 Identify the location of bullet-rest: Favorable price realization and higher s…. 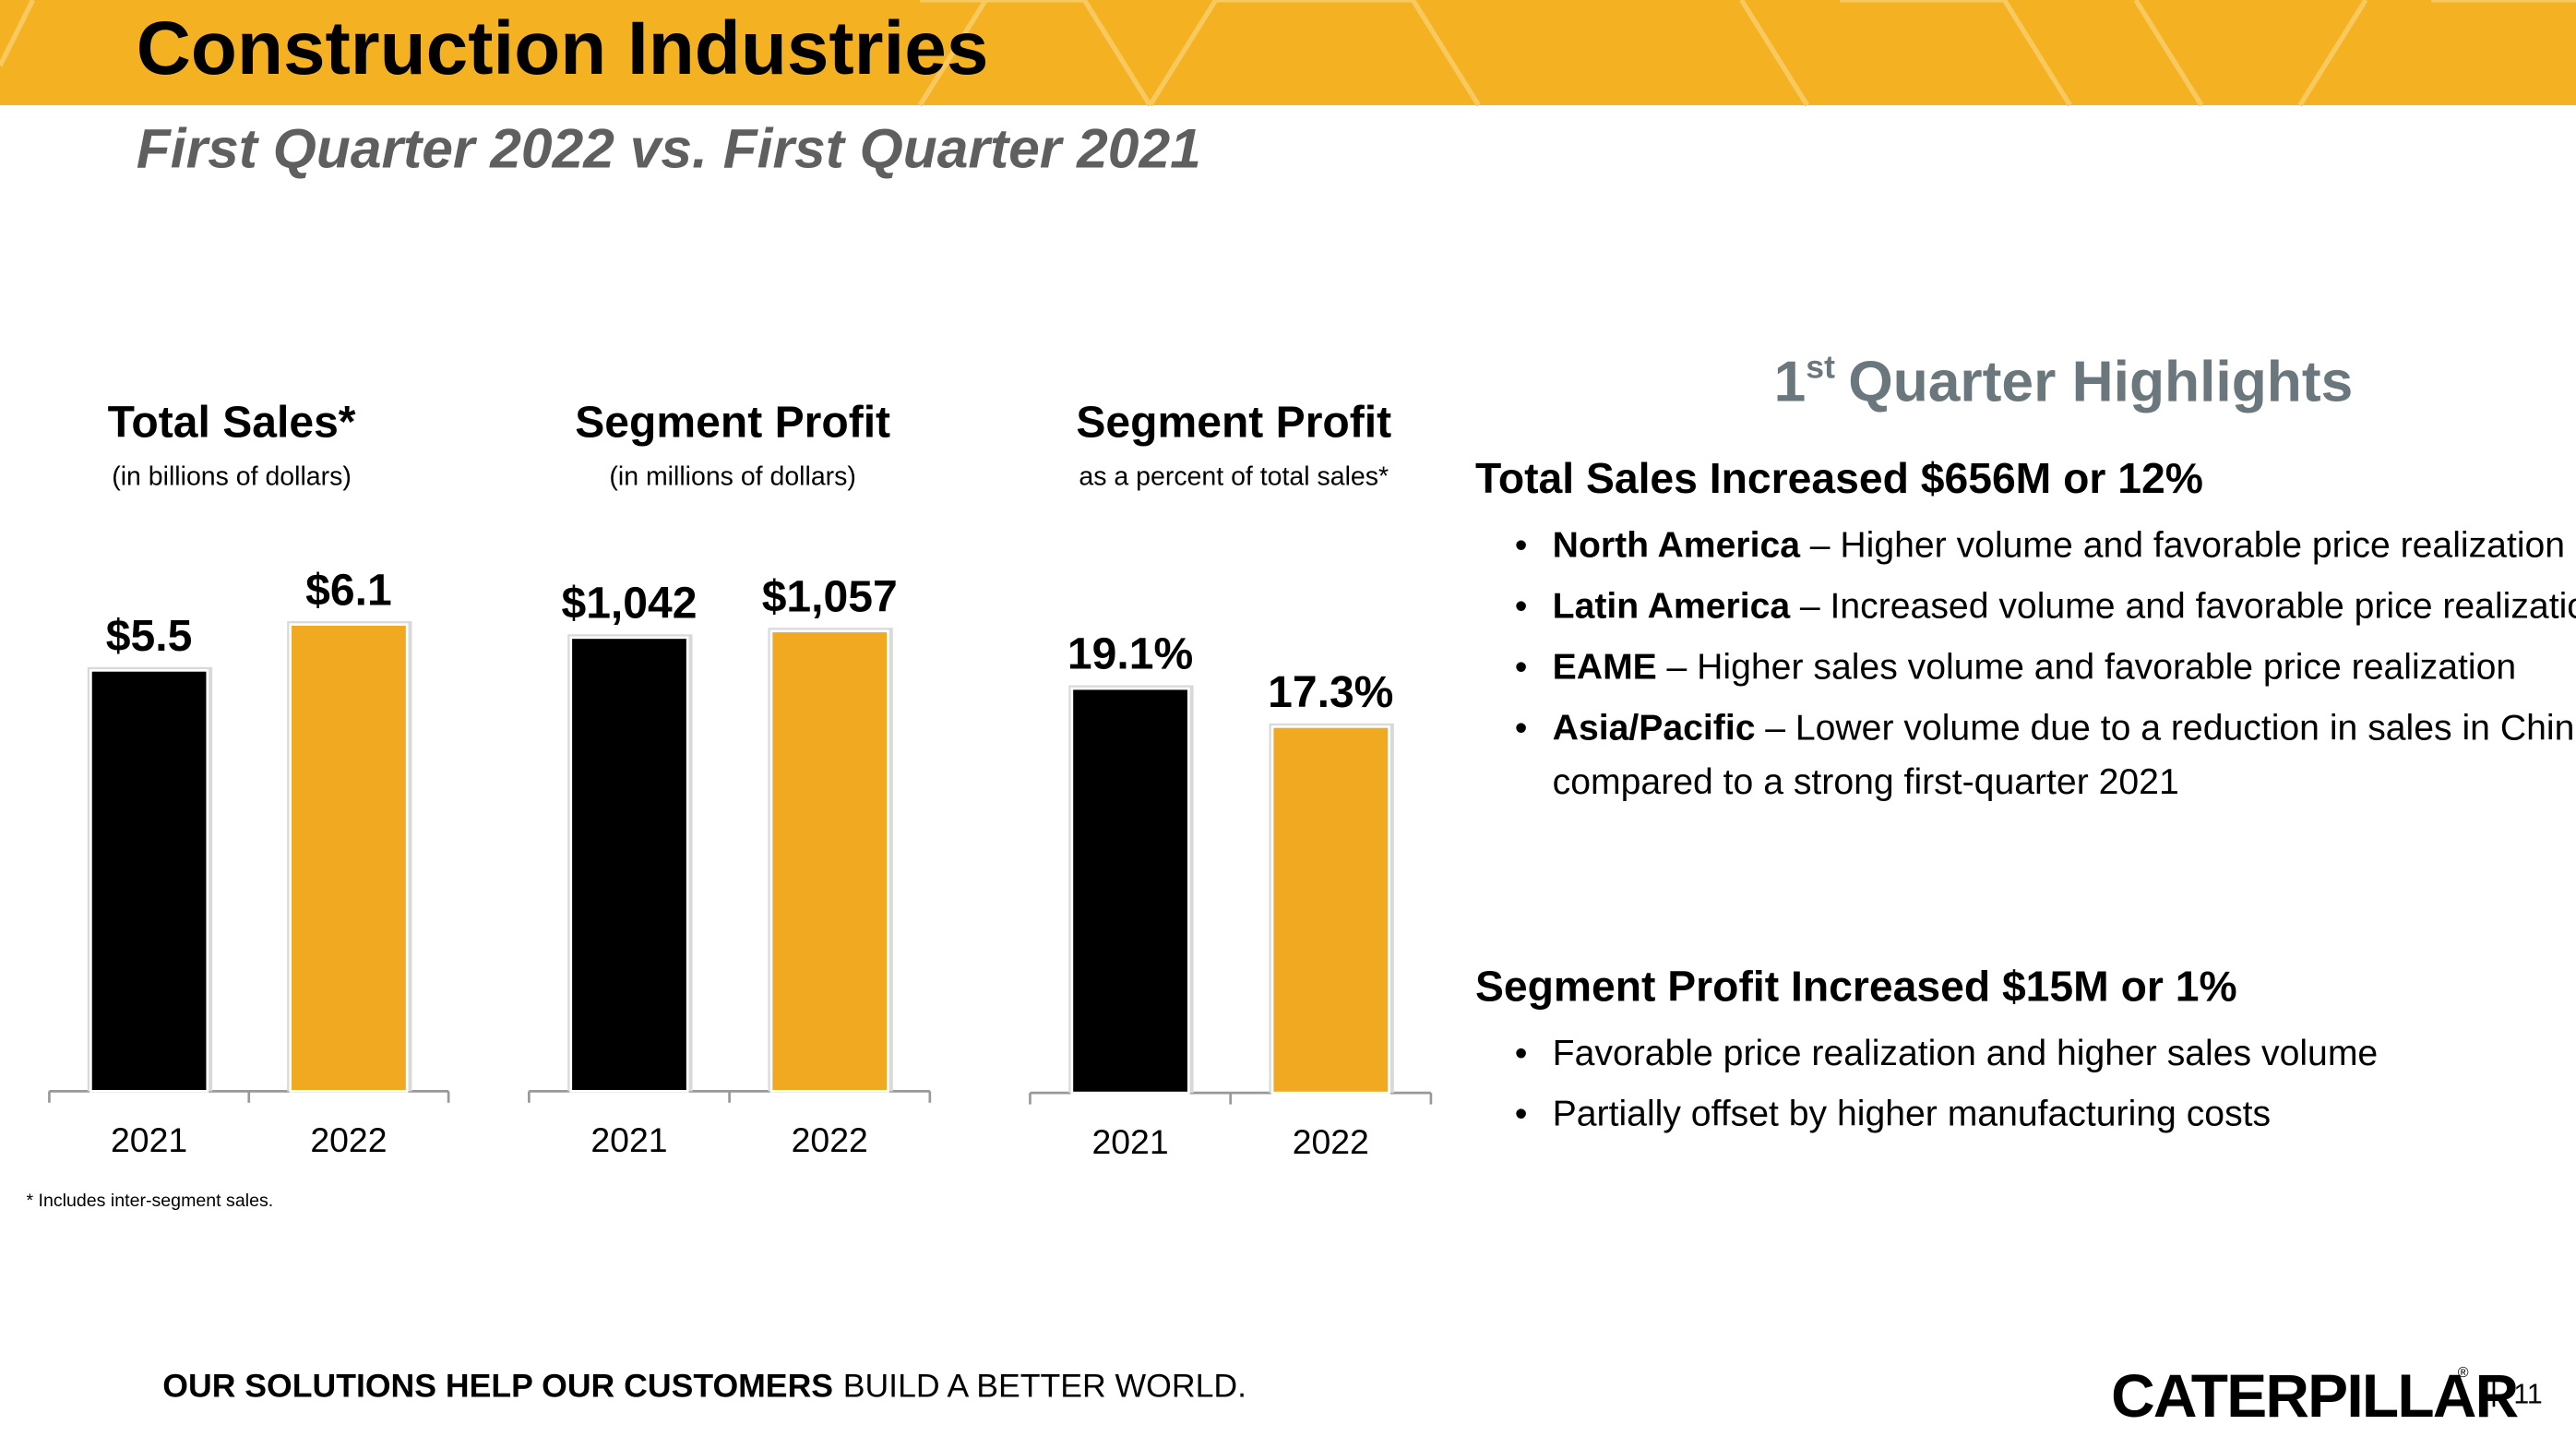
(1966, 1053).